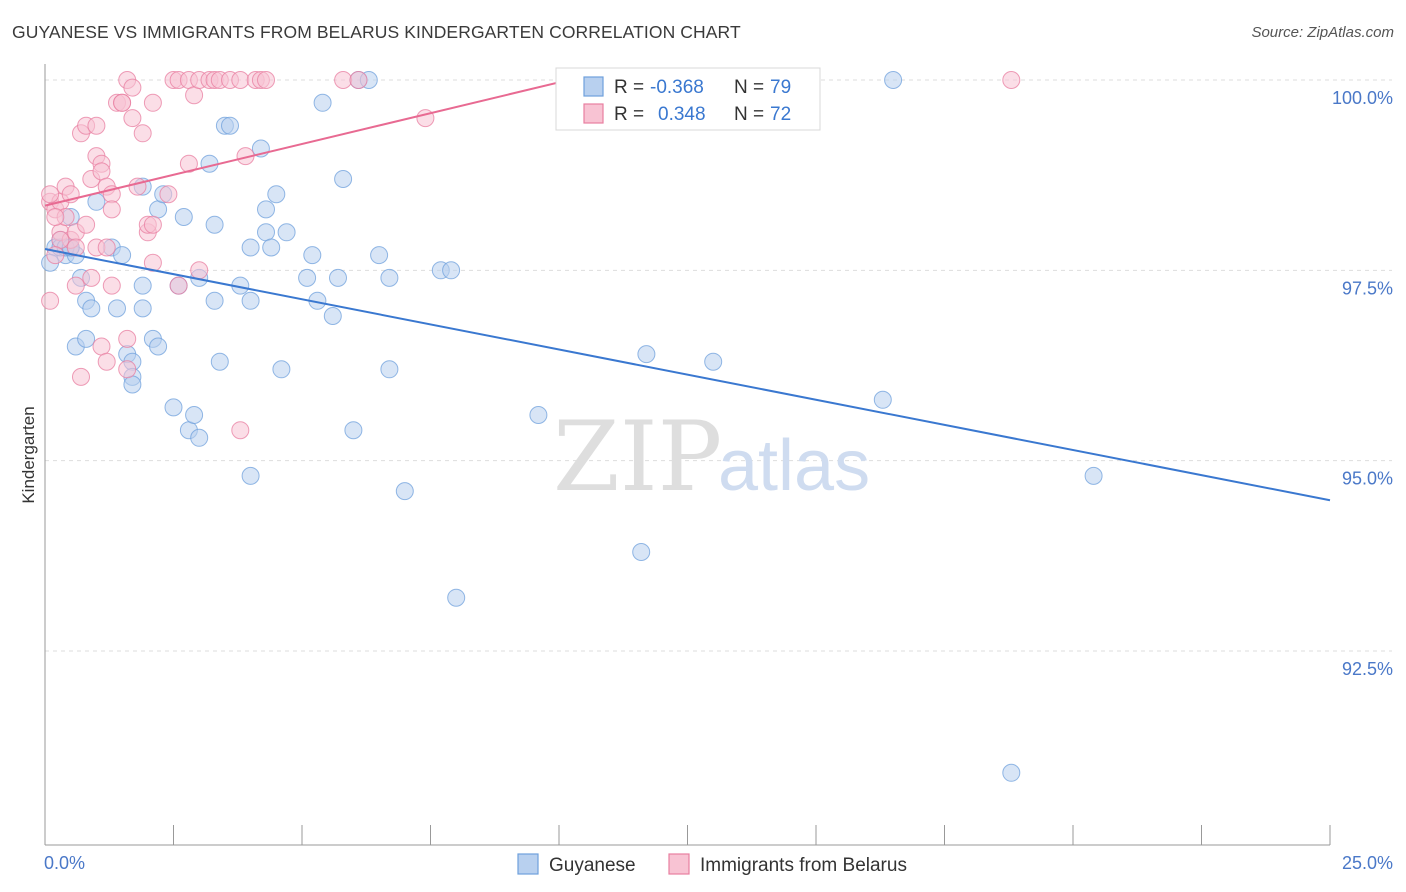 This screenshot has height=892, width=1406. Describe the element at coordinates (677, 87) in the screenshot. I see `stat-r-value-1: -0.368` at that location.